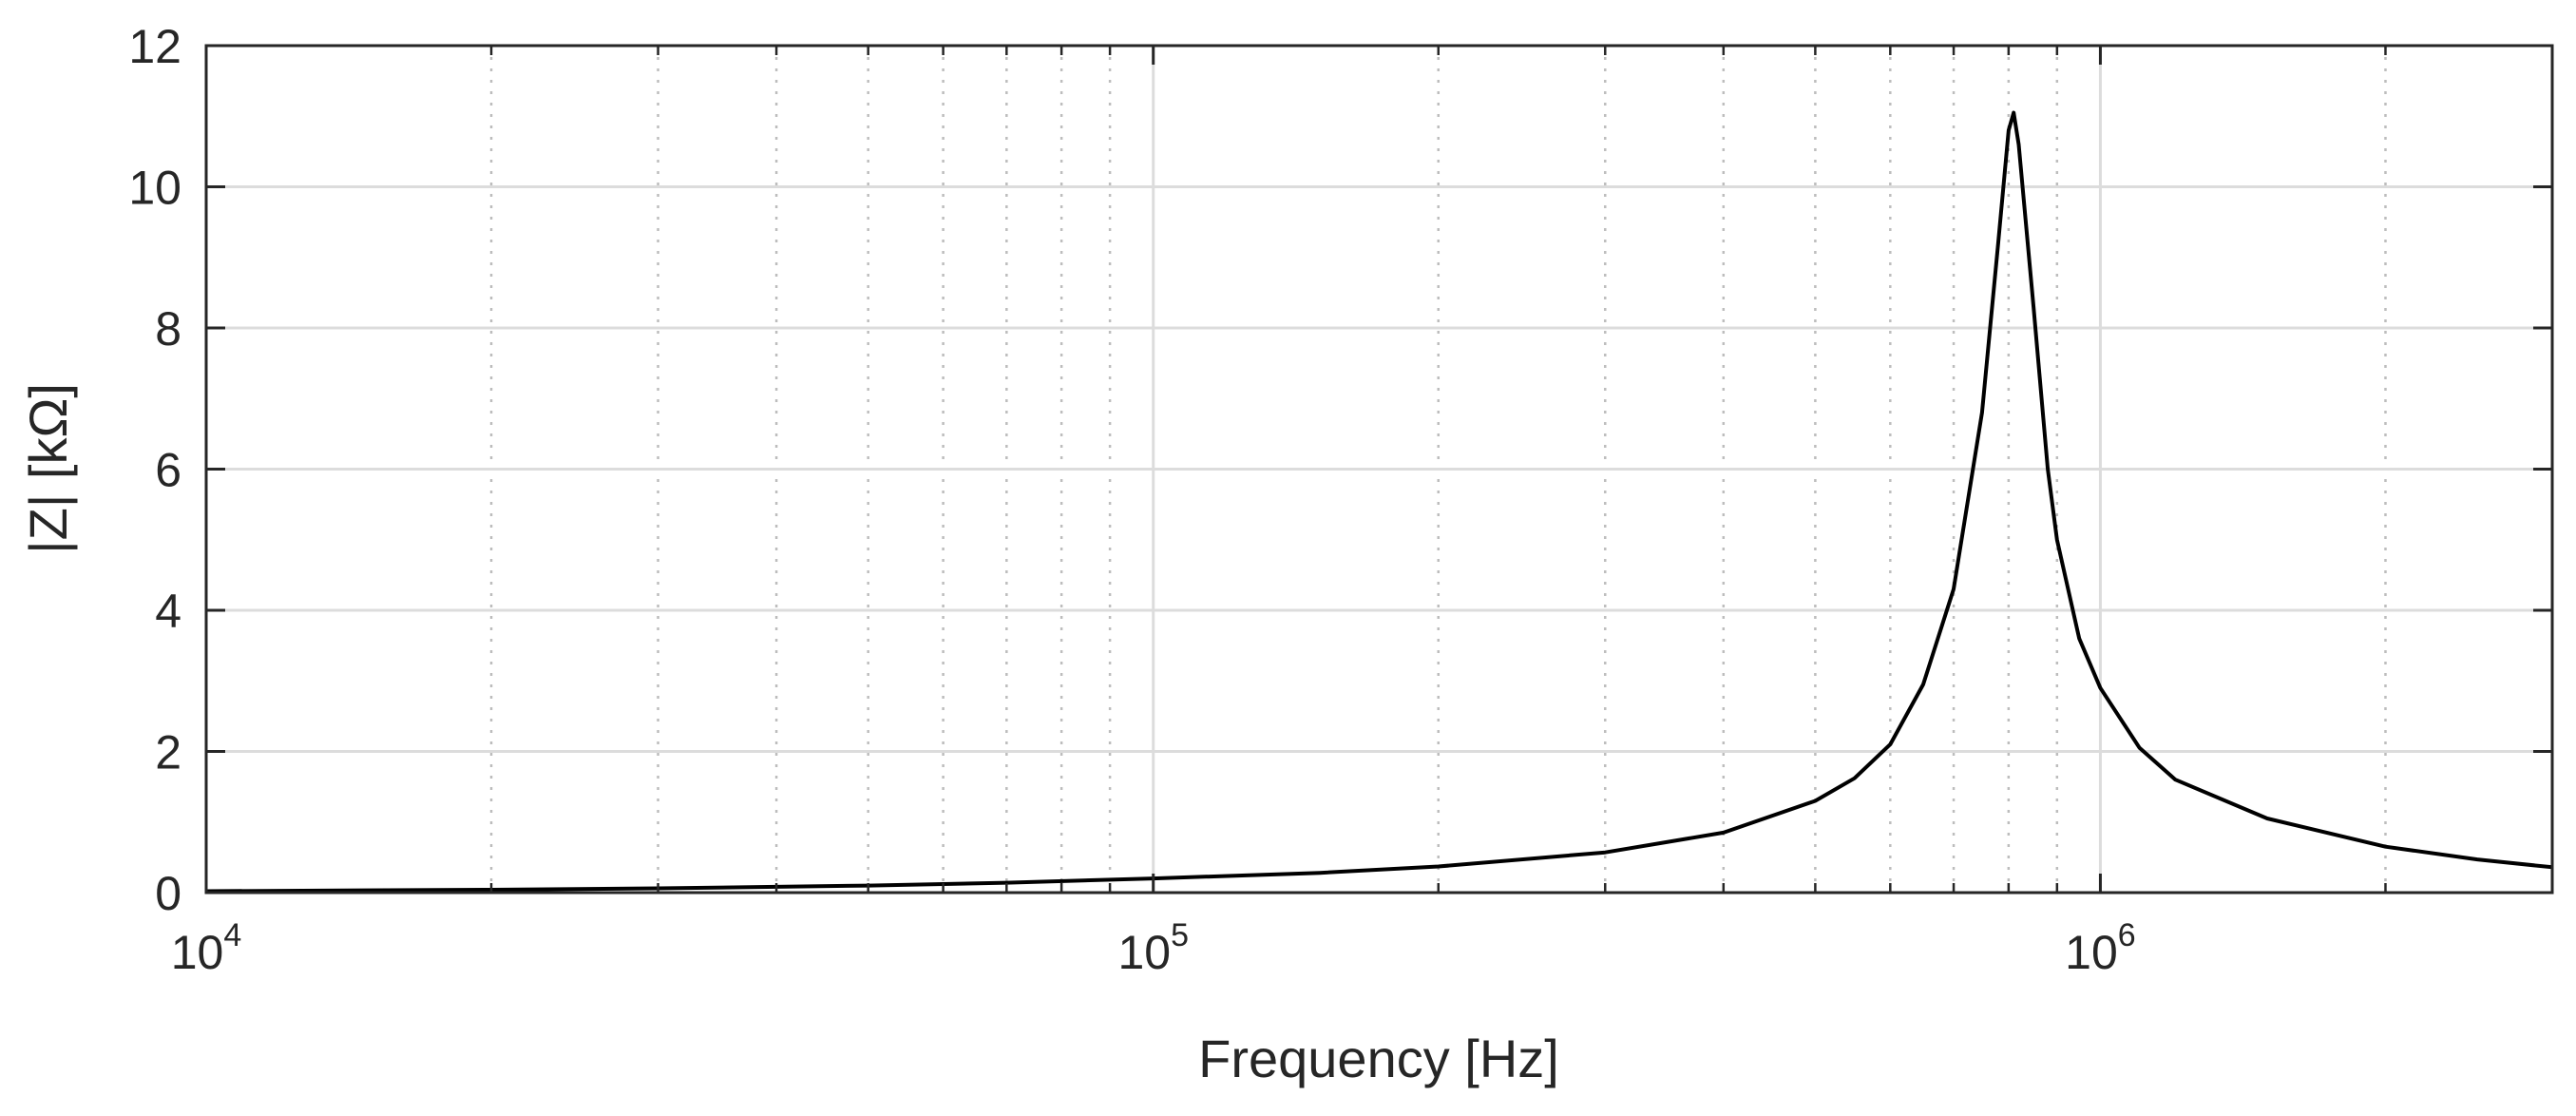 This screenshot has height=1116, width=2576. What do you see at coordinates (154, 46) in the screenshot?
I see `y-tick-label: 12` at bounding box center [154, 46].